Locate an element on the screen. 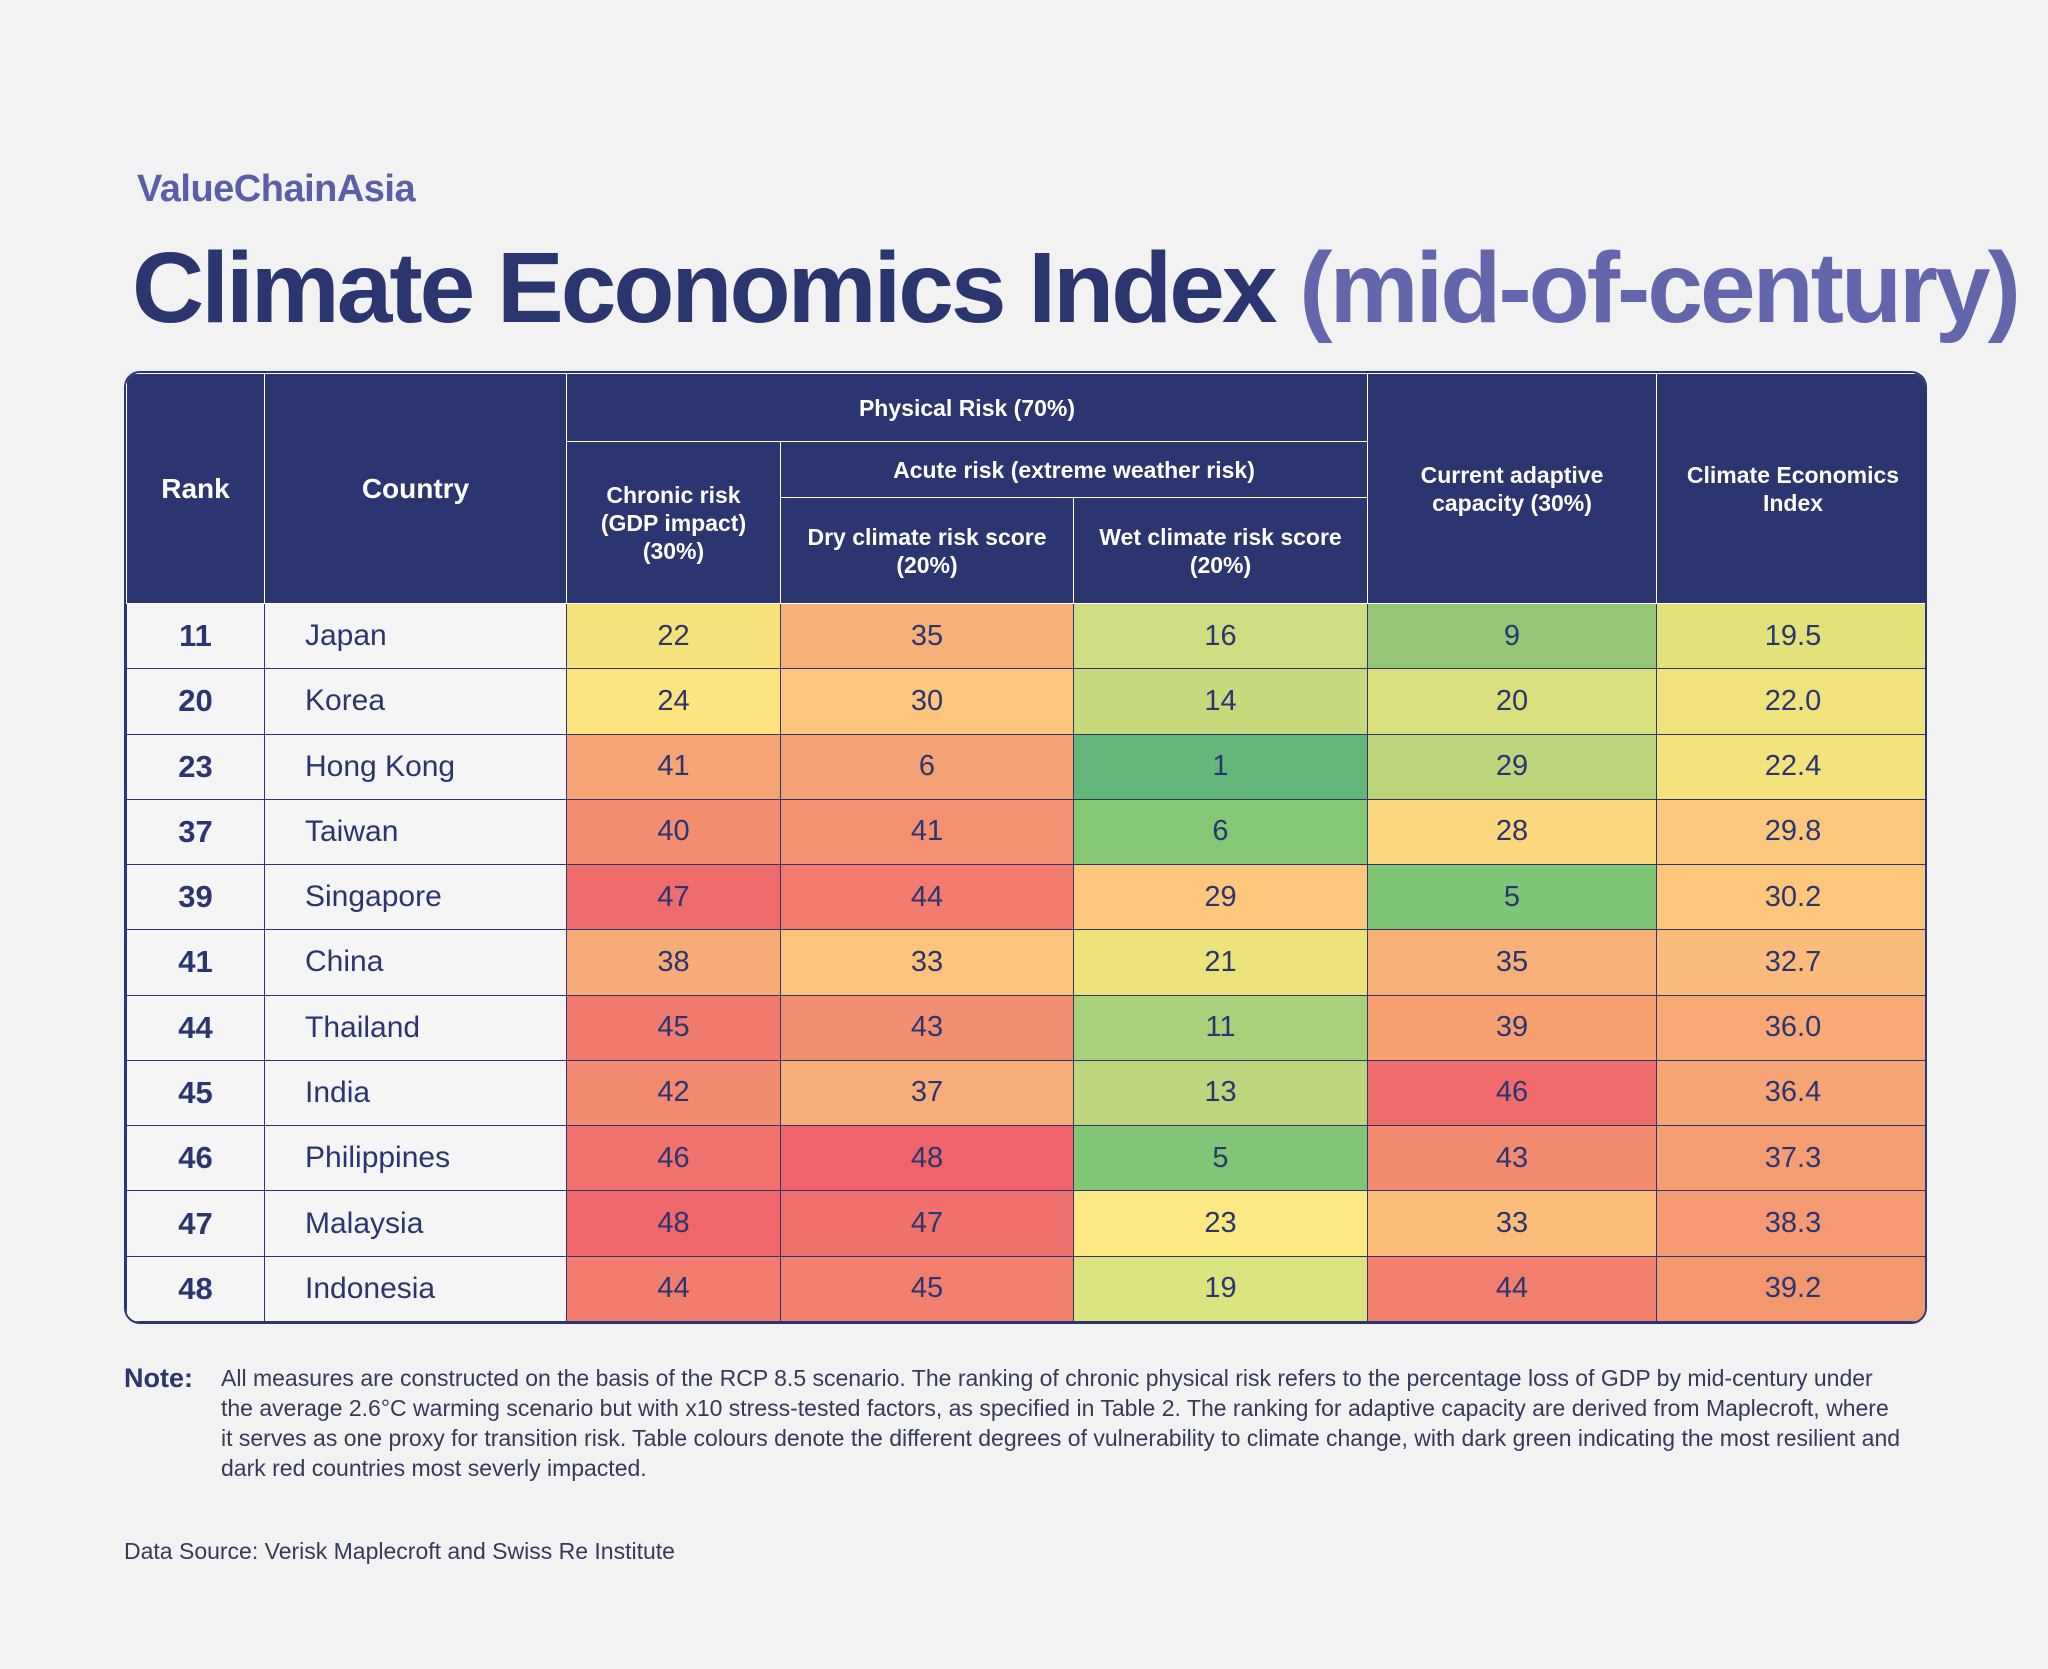 Image resolution: width=2048 pixels, height=1669 pixels. cei-cell: 22.4 is located at coordinates (1790, 766).